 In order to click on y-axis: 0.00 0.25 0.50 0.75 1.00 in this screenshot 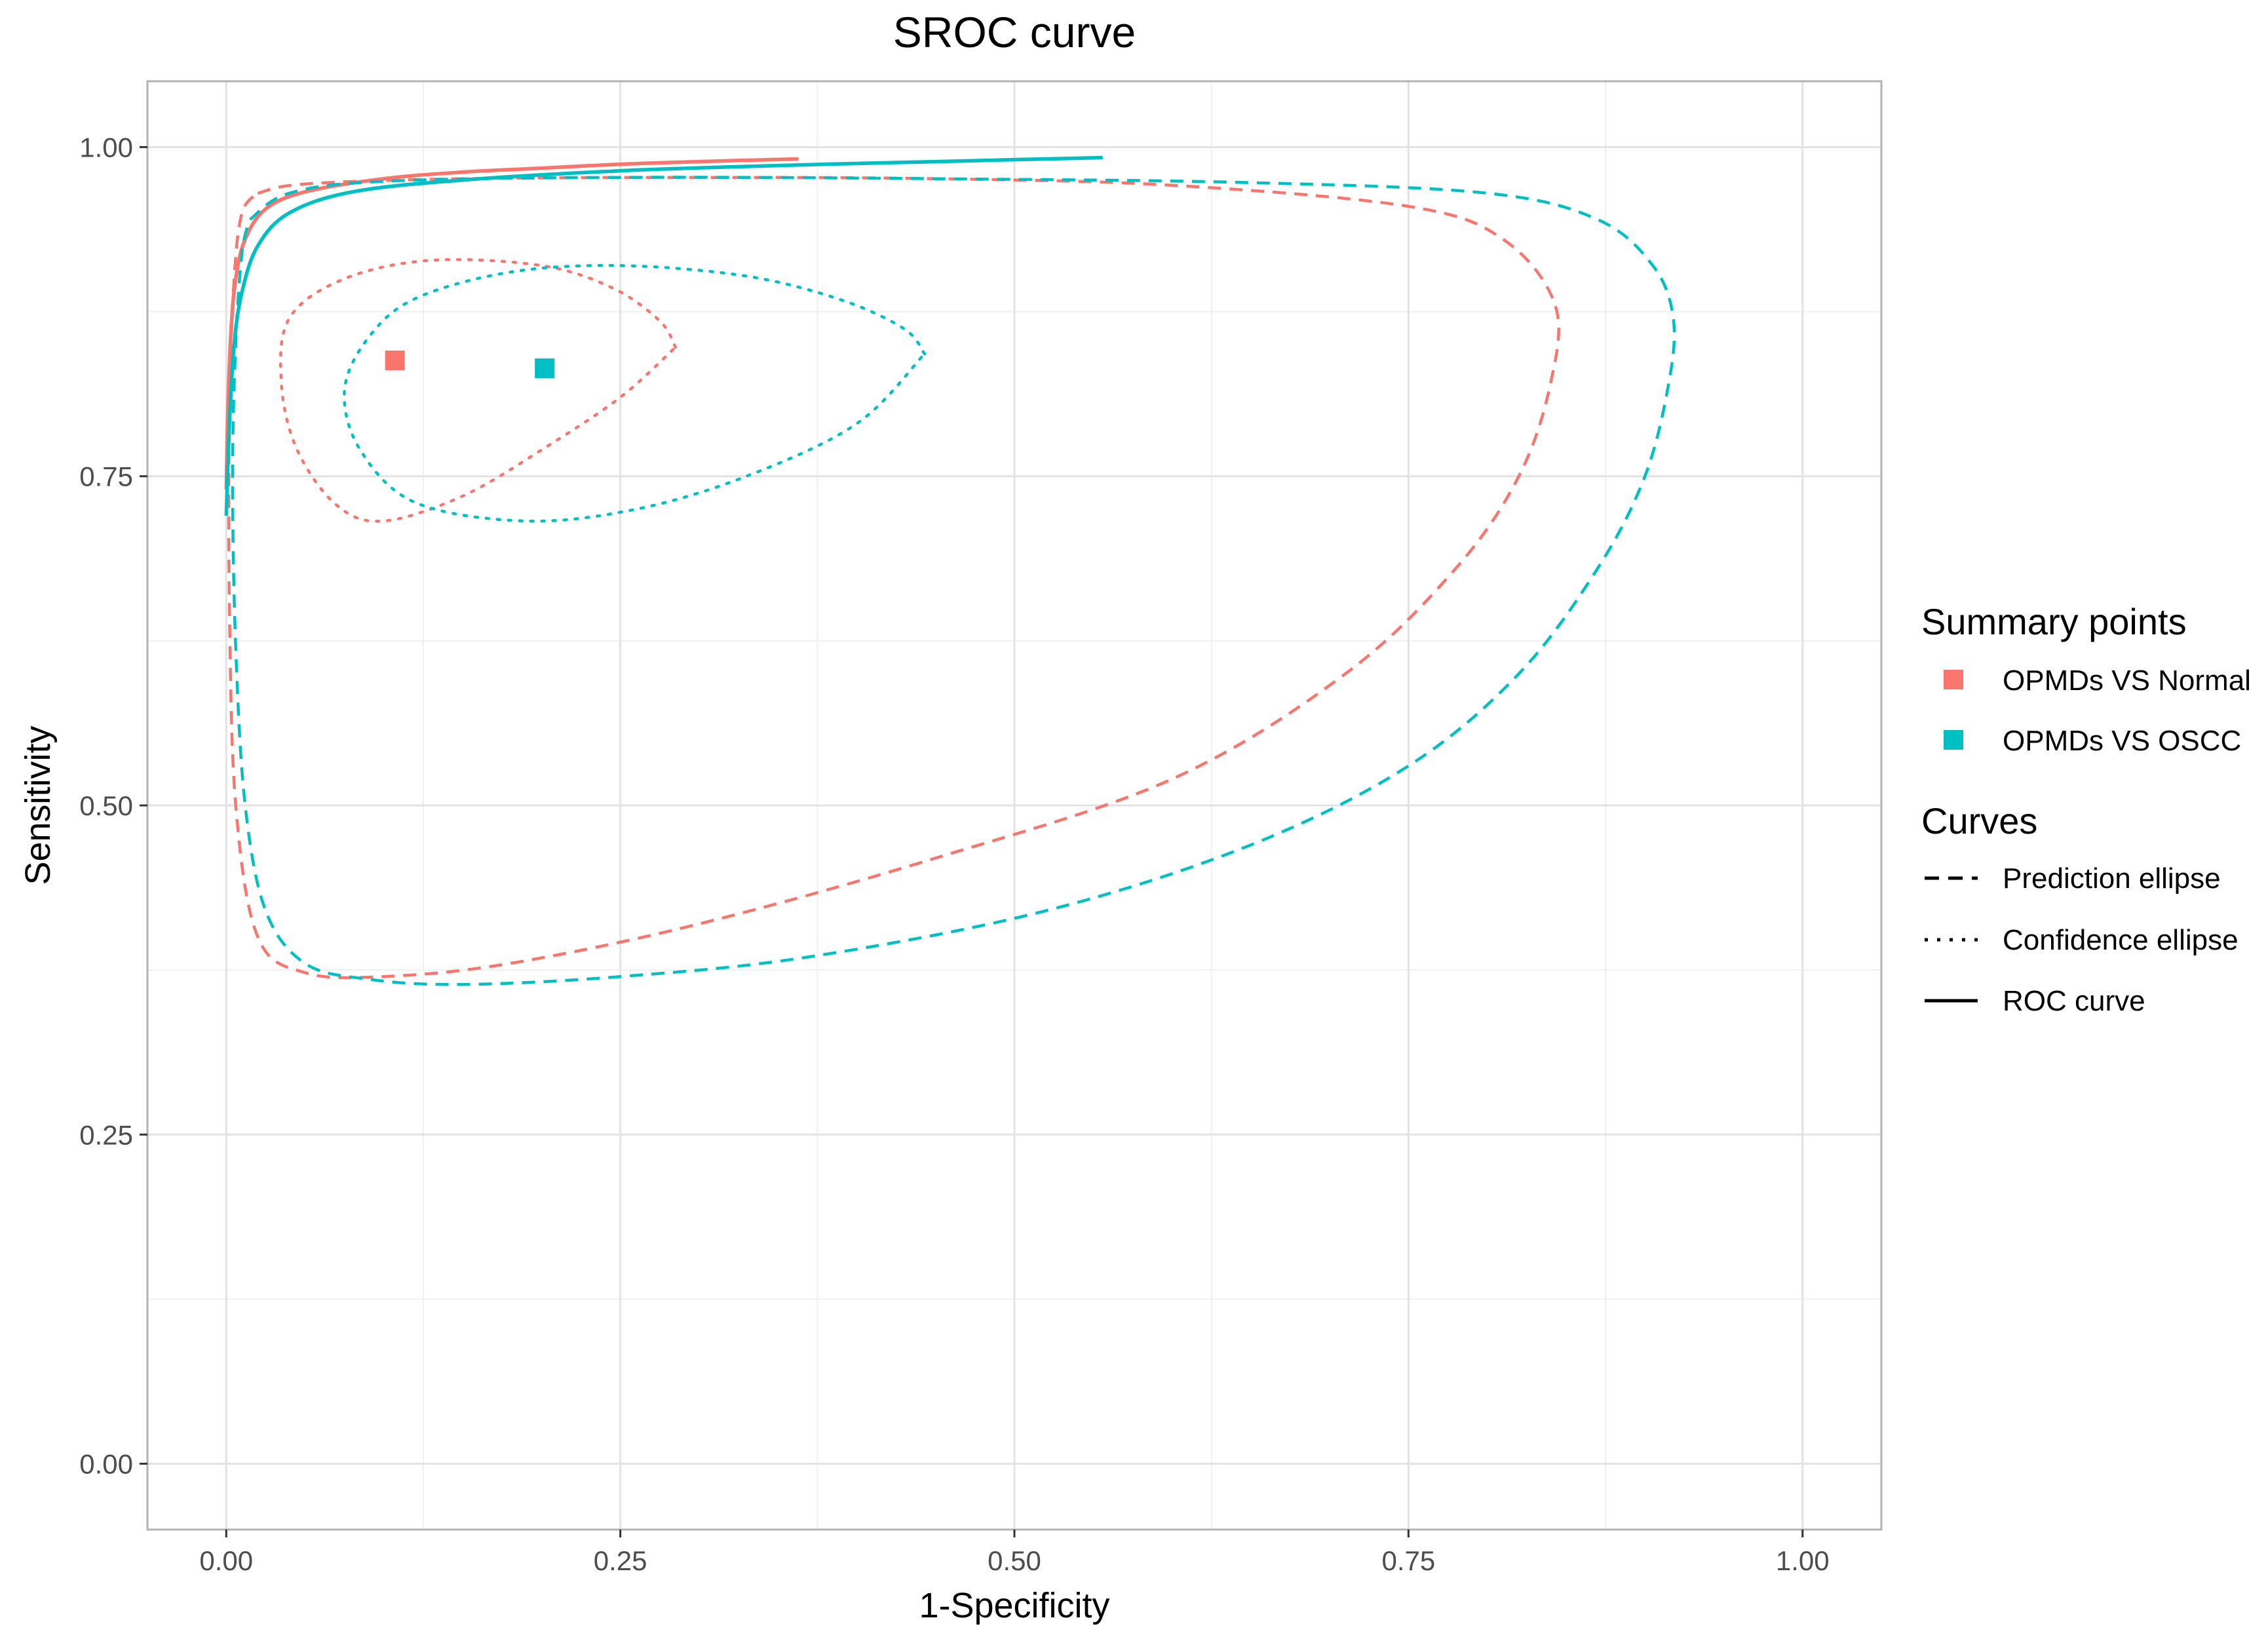, I will do `click(113, 806)`.